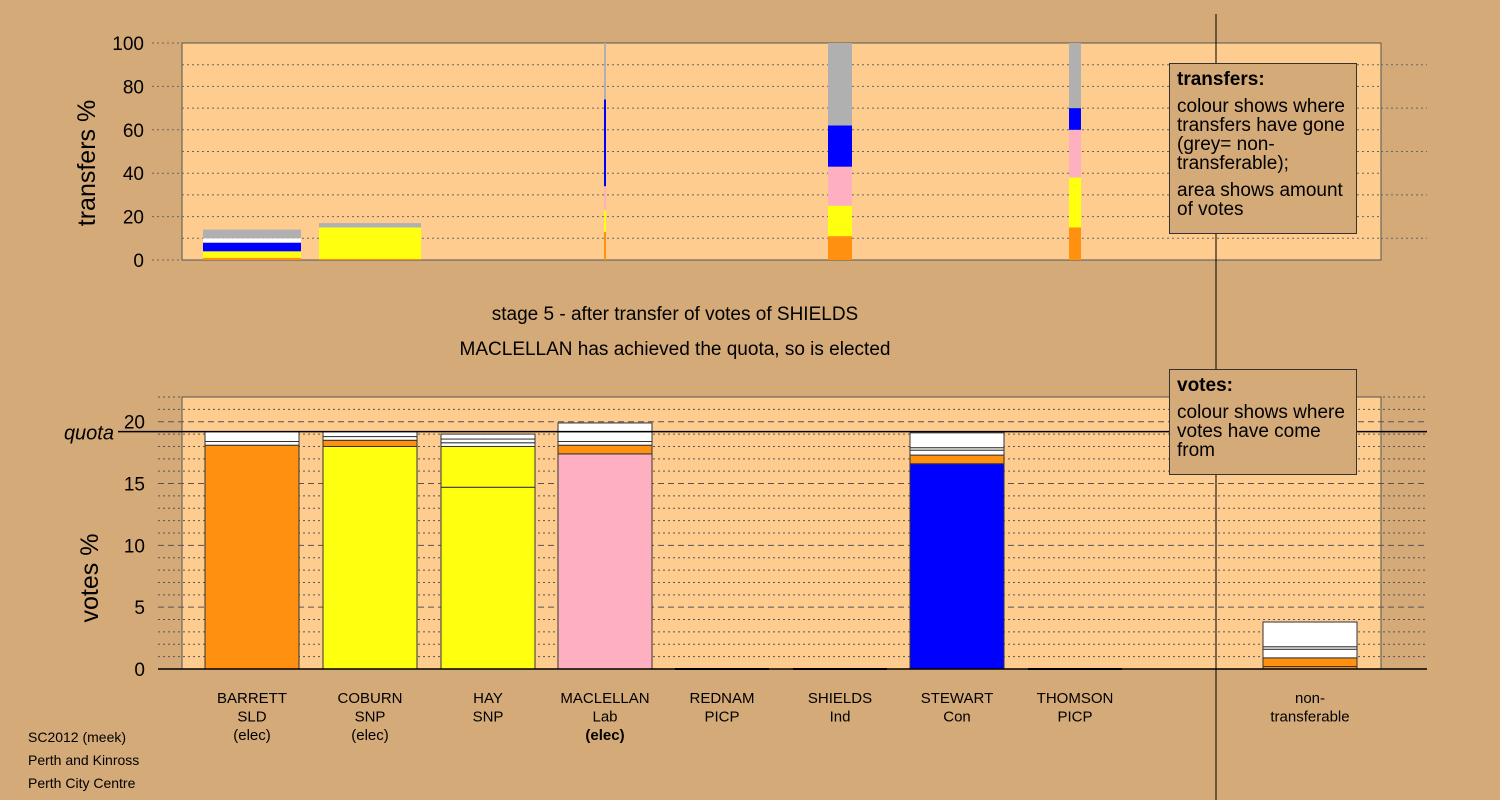 The image size is (1500, 800). What do you see at coordinates (957, 717) in the screenshot?
I see `candidate-label-stewart: Con` at bounding box center [957, 717].